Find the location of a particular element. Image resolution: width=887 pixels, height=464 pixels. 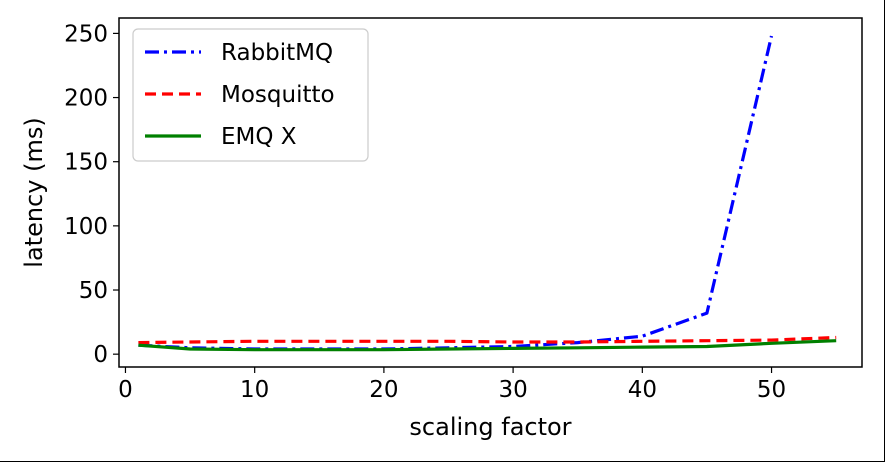

x-tick-label: 20 is located at coordinates (383, 390).